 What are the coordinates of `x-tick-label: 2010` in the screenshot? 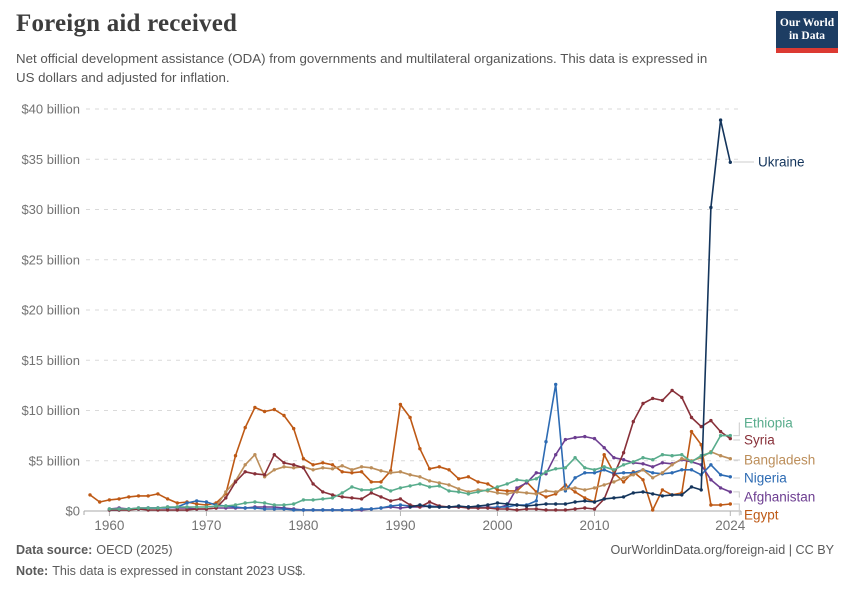 It's located at (594, 525).